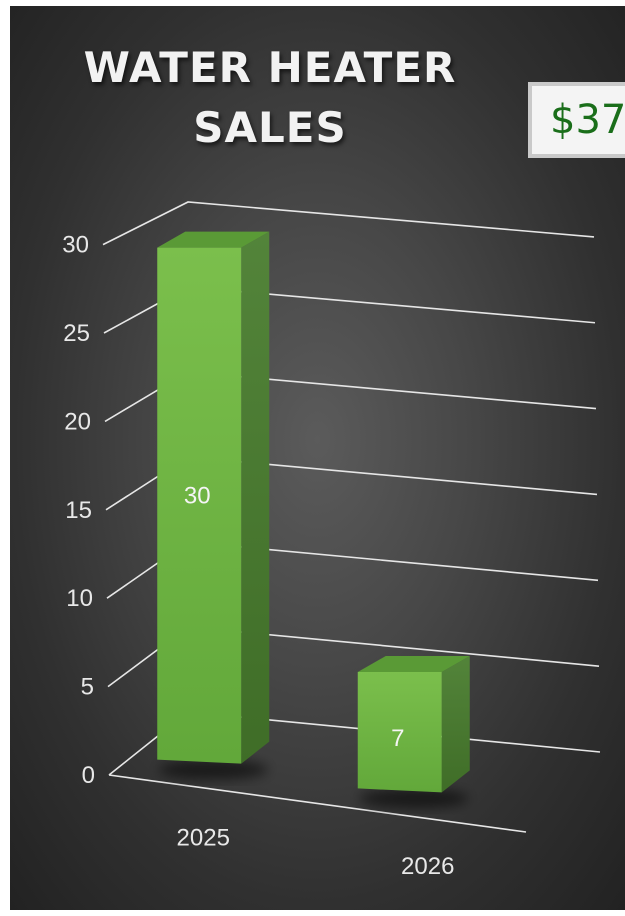  I want to click on bar-2025, so click(213, 505).